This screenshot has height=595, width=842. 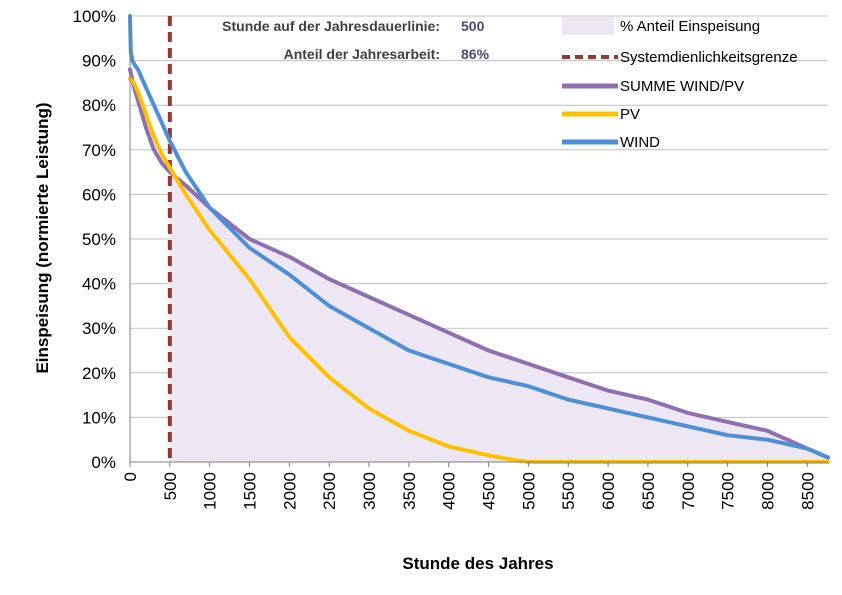 What do you see at coordinates (99, 105) in the screenshot?
I see `y-tick-label: 80%` at bounding box center [99, 105].